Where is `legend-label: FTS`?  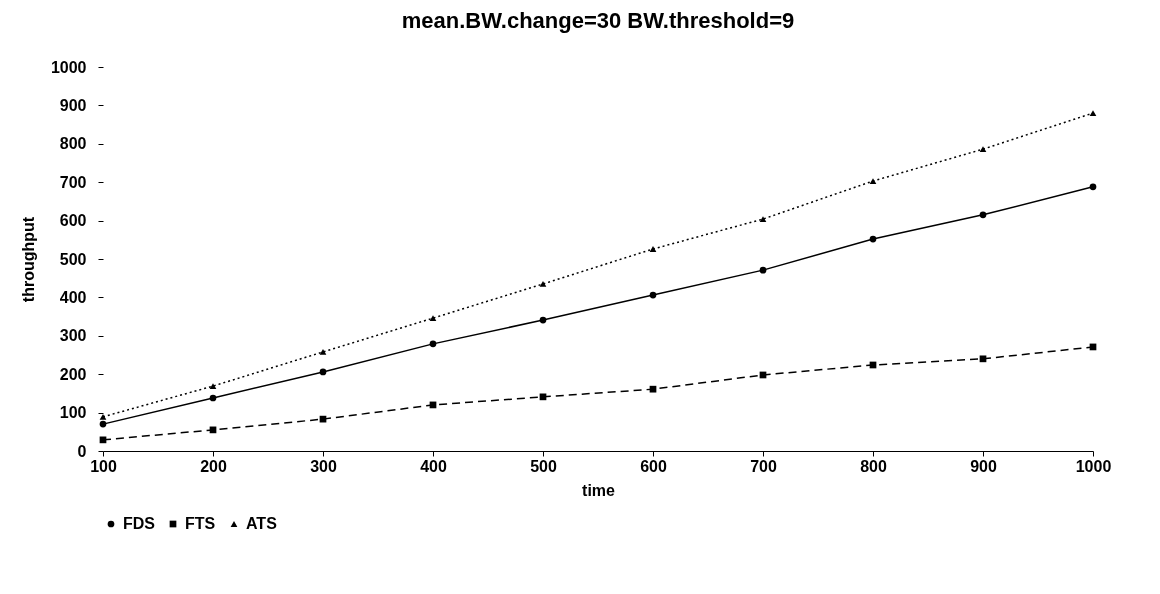
legend-label: FTS is located at coordinates (200, 523).